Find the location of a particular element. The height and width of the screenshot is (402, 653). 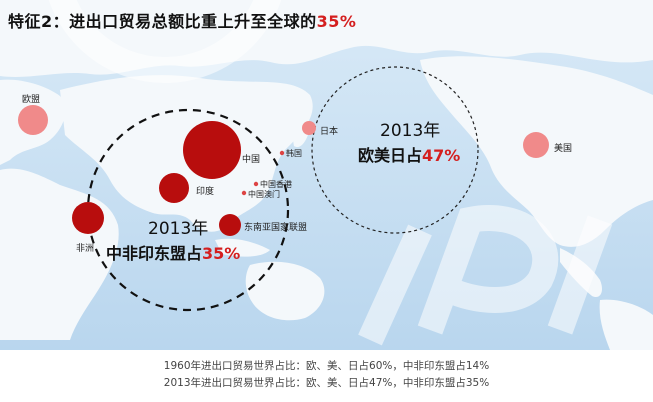

west-circle-share: 欧美日占47% is located at coordinates (409, 154).